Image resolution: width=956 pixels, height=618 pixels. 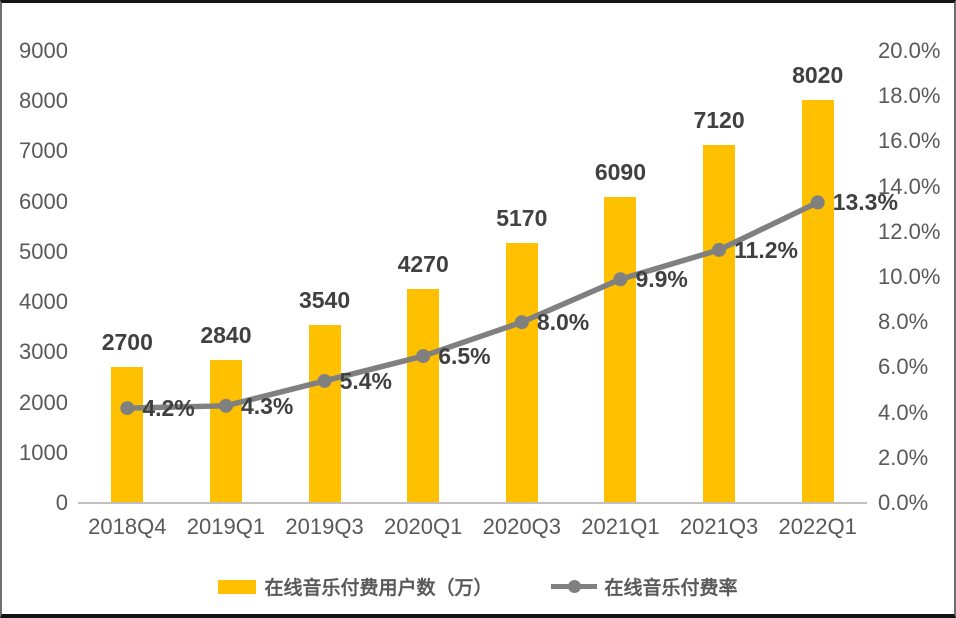 I want to click on line-value-label: 13.3%, so click(x=865, y=202).